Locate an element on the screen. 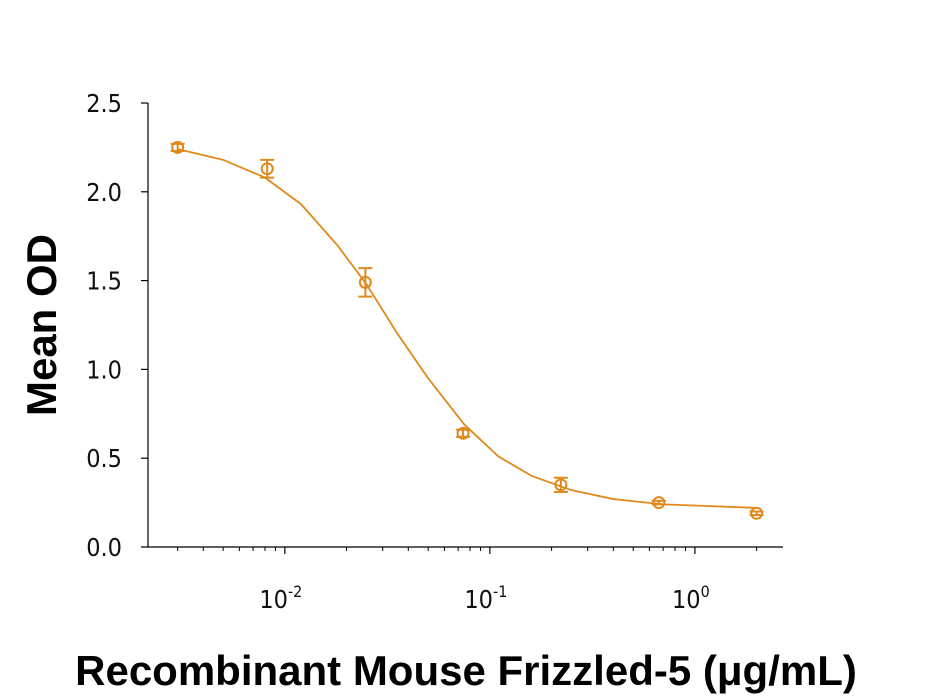  y-tick-label: 2.0 is located at coordinates (104, 192).